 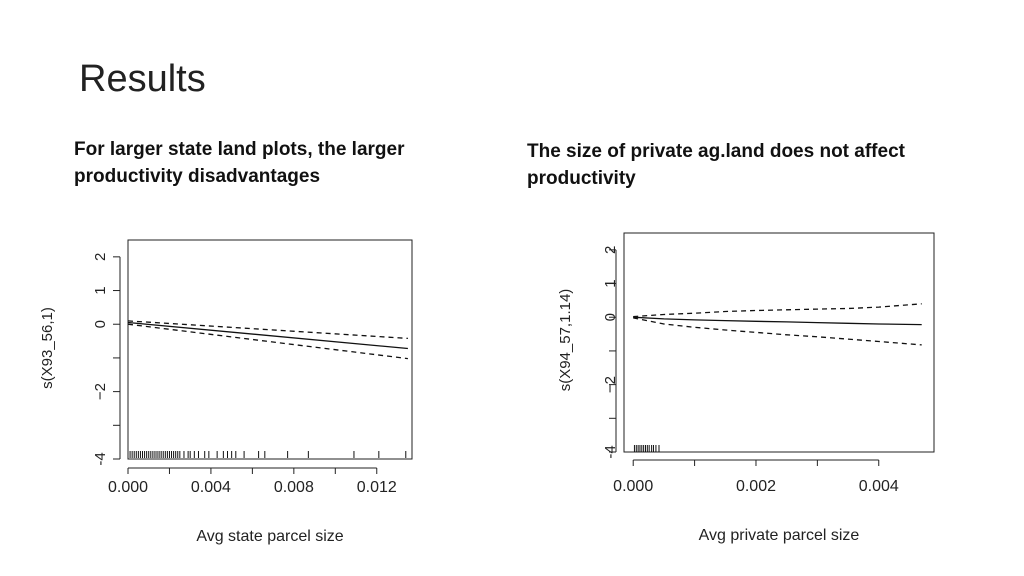 I want to click on y-axis-title: s(X94_57,1.14), so click(x=565, y=340).